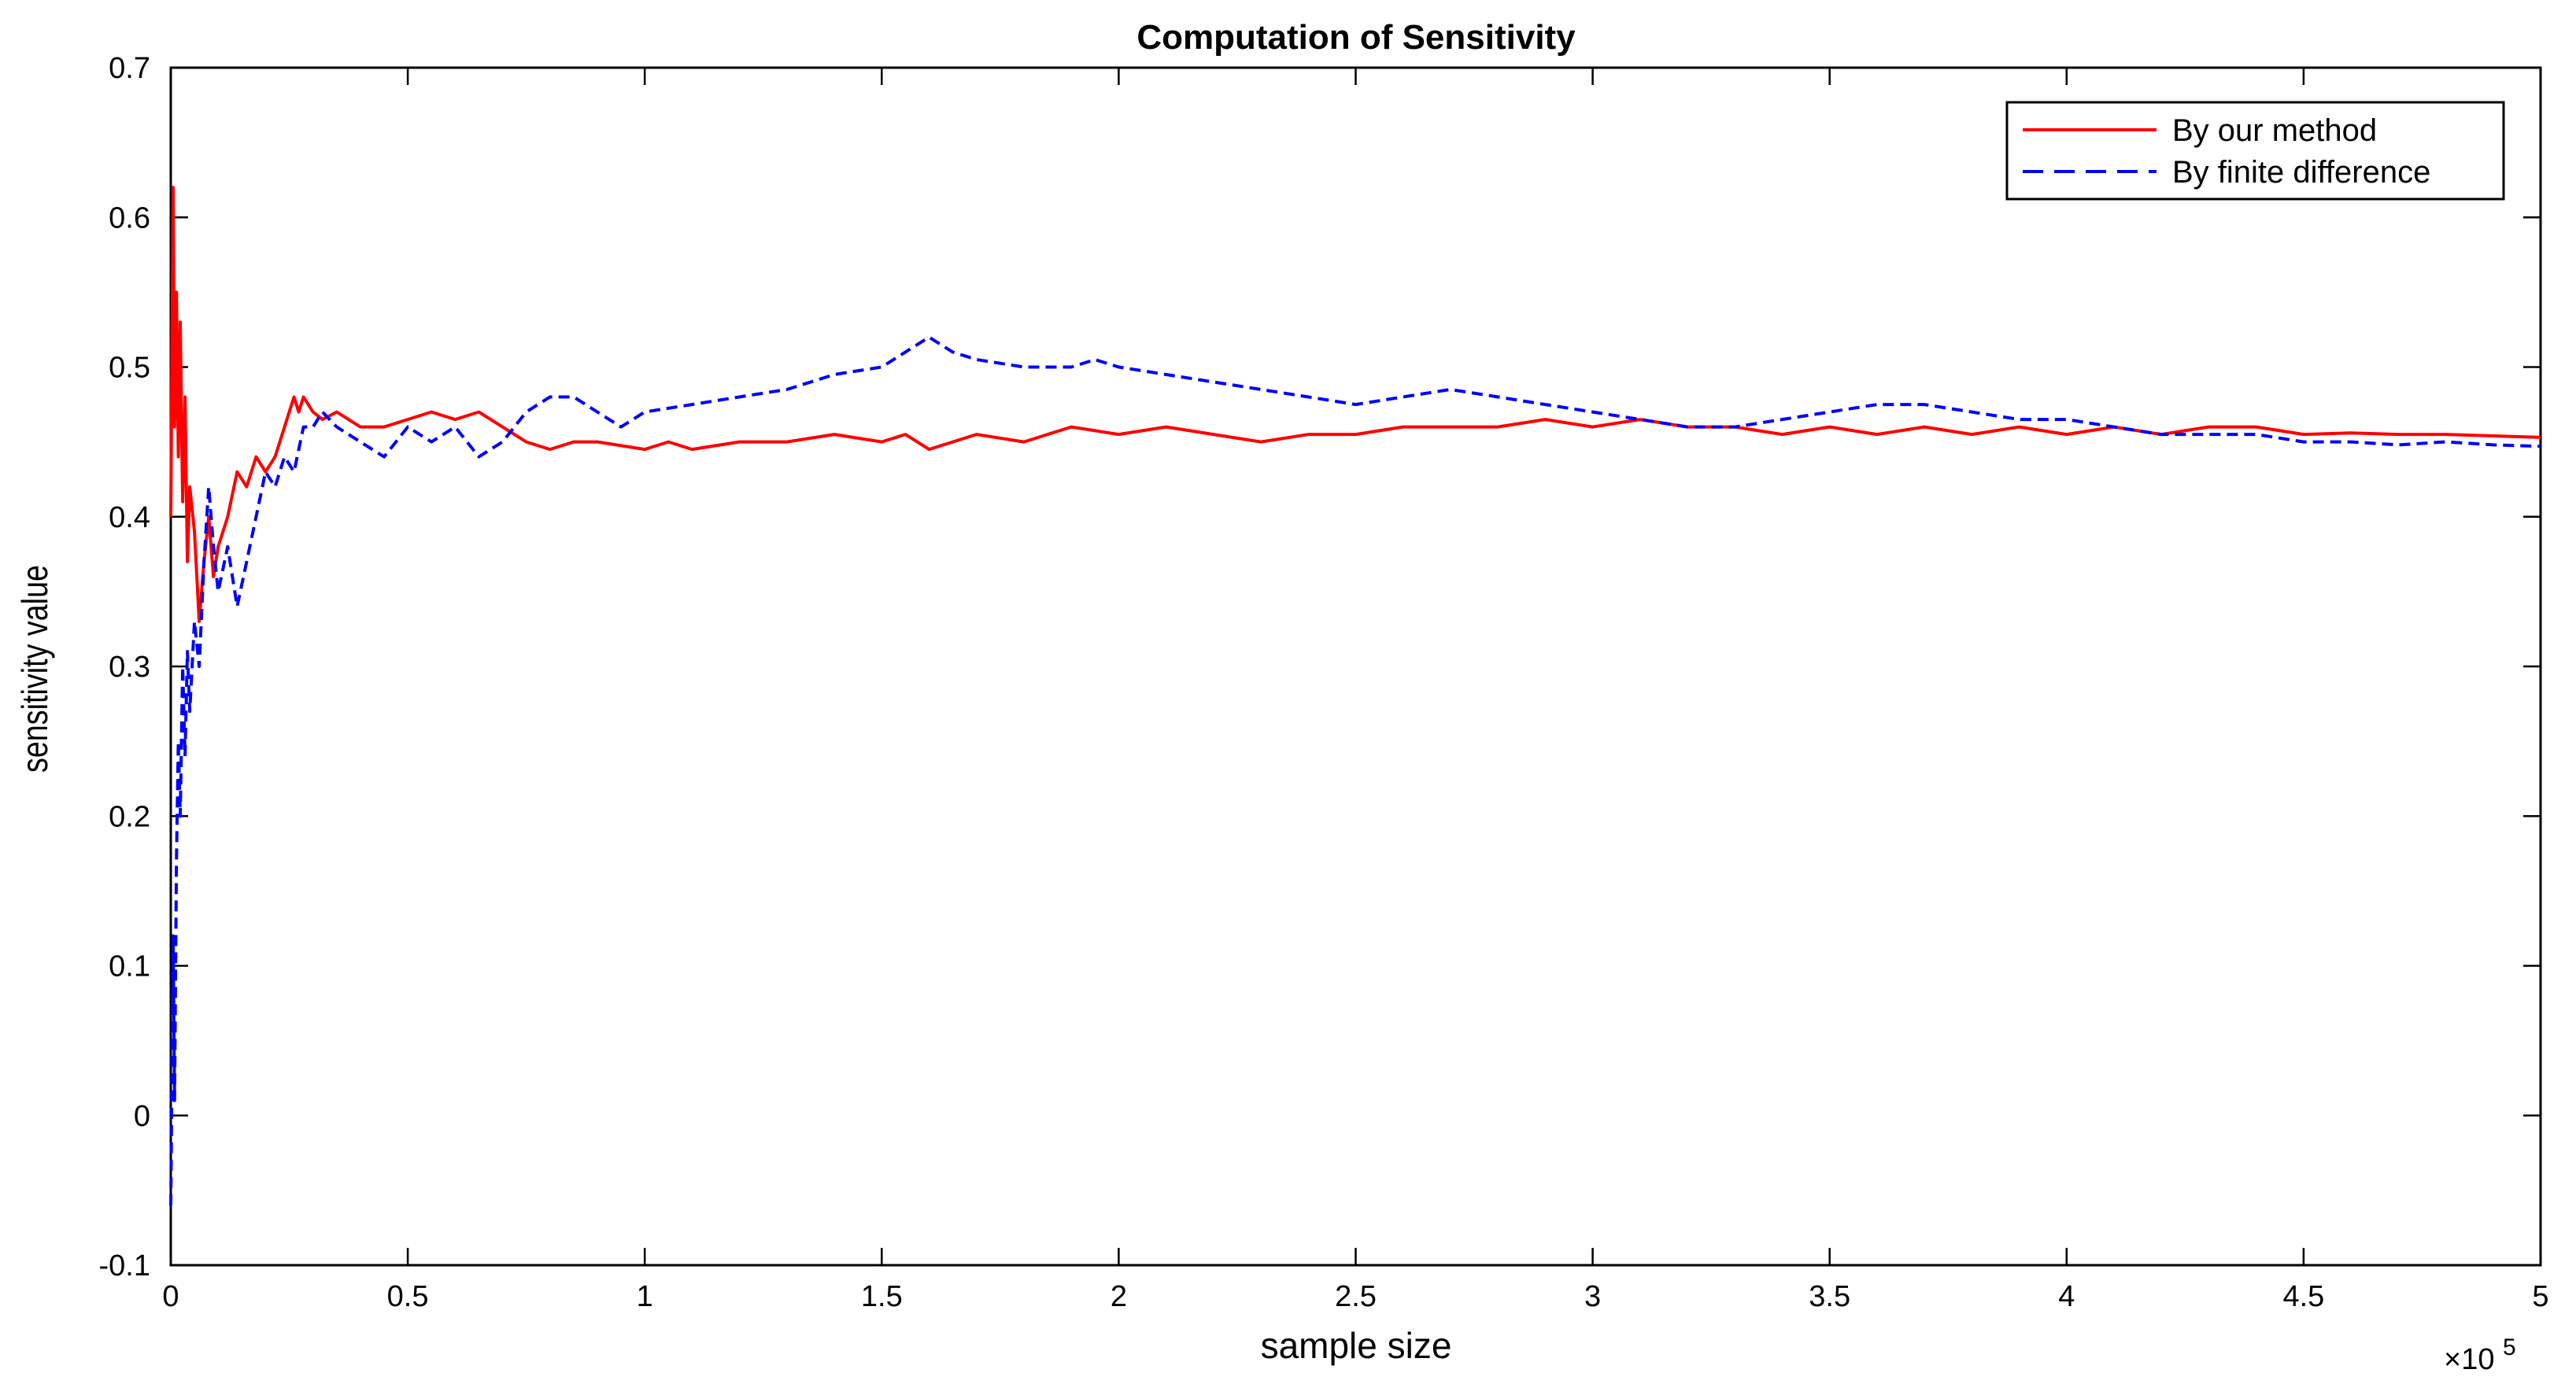 This screenshot has width=2576, height=1384. Describe the element at coordinates (129, 68) in the screenshot. I see `y-tick-label: 0.7` at that location.